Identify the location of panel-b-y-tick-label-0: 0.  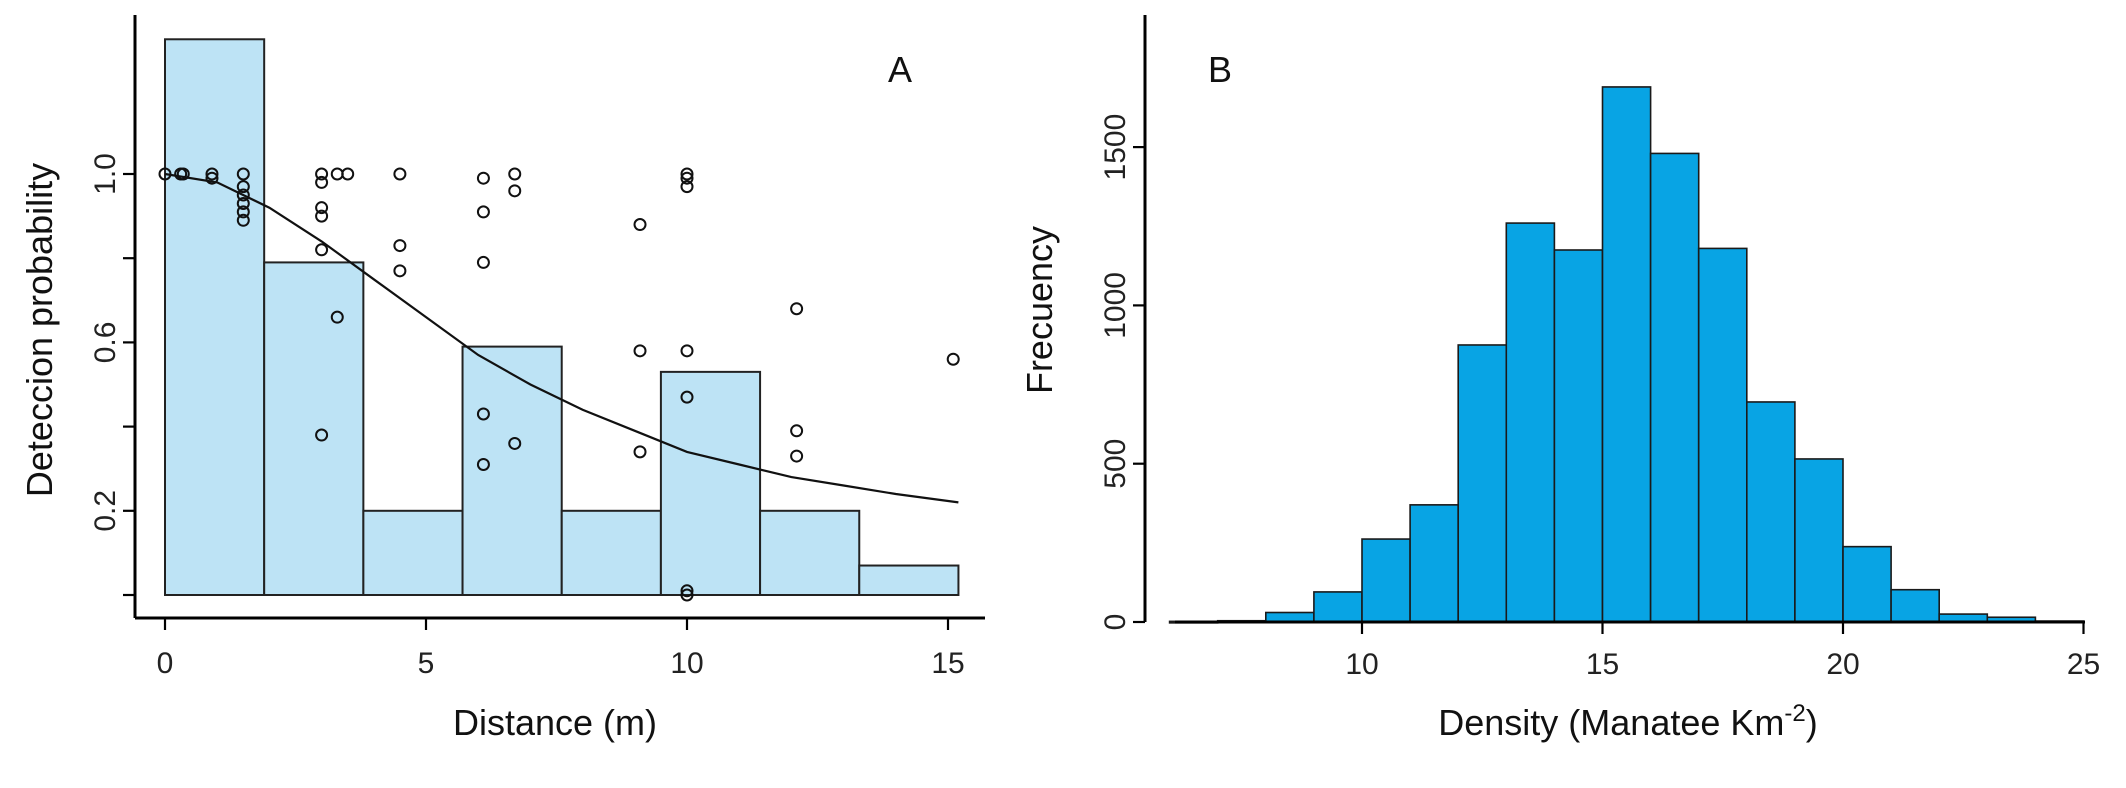
(1115, 622).